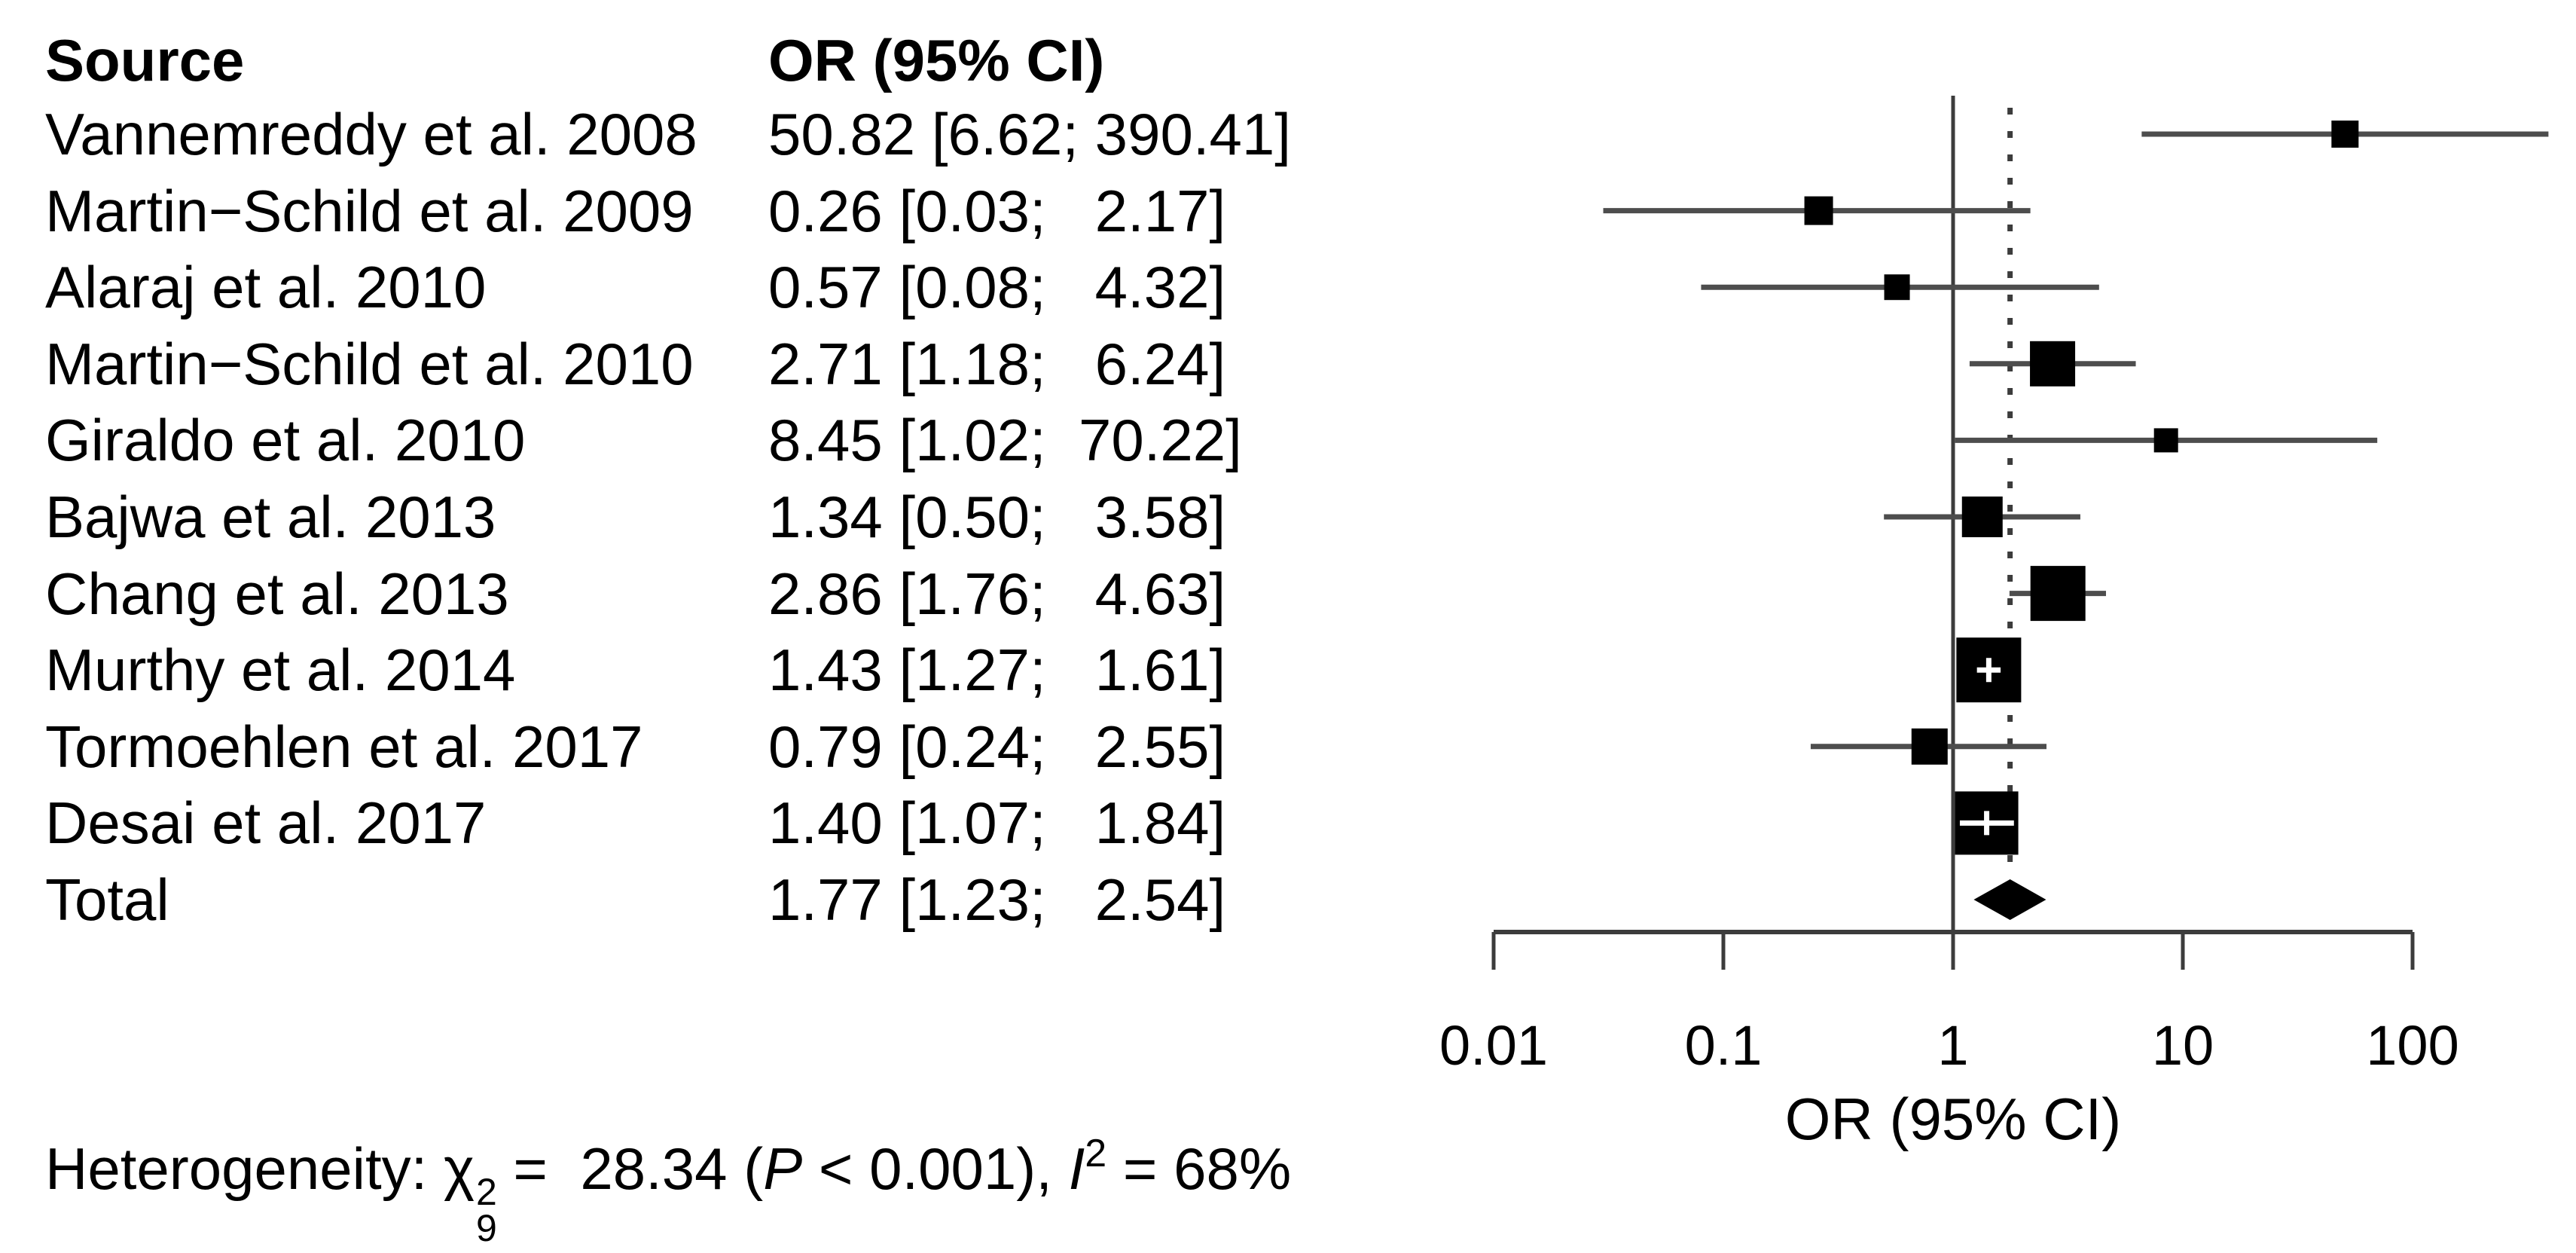 The height and width of the screenshot is (1253, 2576). I want to click on heterogeneity-label: Heterogeneity:, so click(245, 1168).